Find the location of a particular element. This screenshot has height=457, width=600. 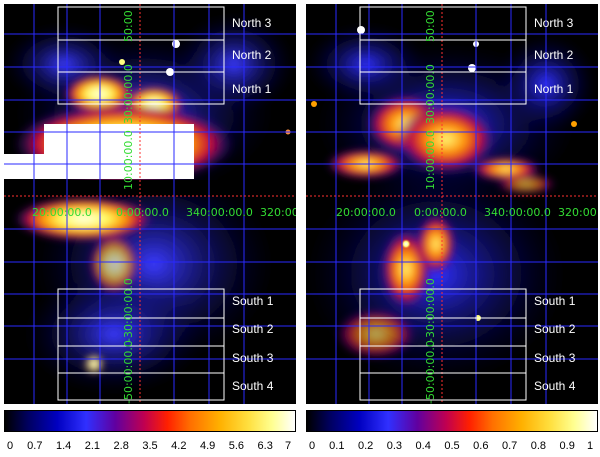

colorbar-tick-label: 0.5 is located at coordinates (452, 446).